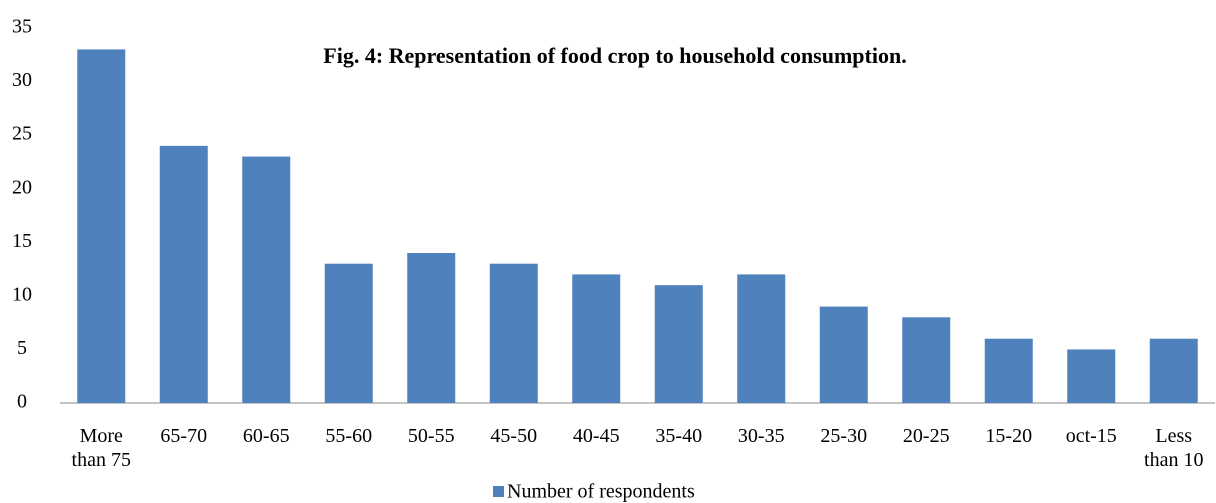 This screenshot has width=1216, height=503. What do you see at coordinates (498, 491) in the screenshot?
I see `legend-swatch` at bounding box center [498, 491].